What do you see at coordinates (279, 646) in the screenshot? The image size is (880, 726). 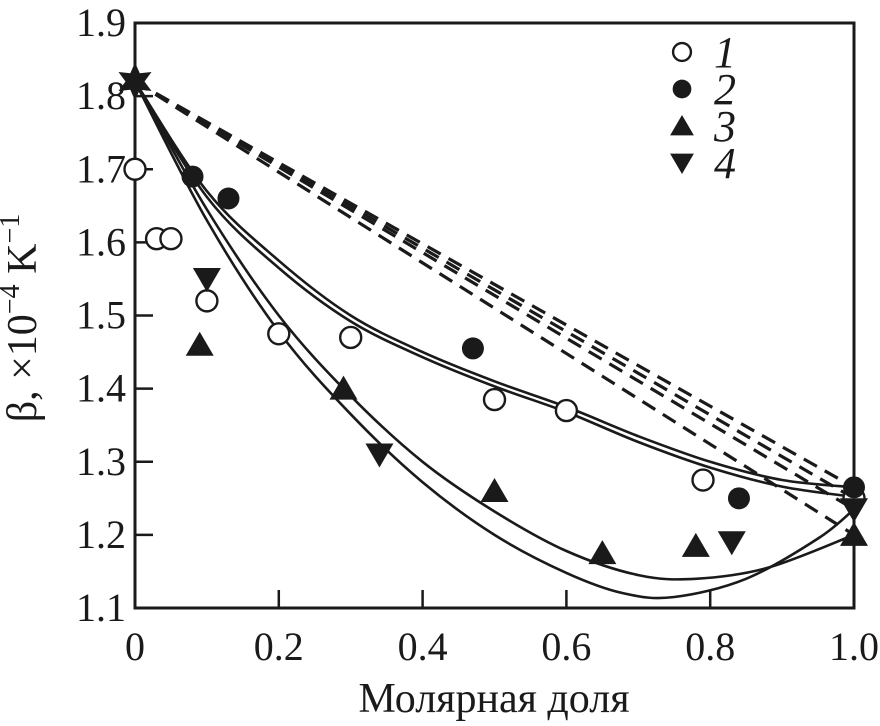 I see `x-tick-label: 0.2` at bounding box center [279, 646].